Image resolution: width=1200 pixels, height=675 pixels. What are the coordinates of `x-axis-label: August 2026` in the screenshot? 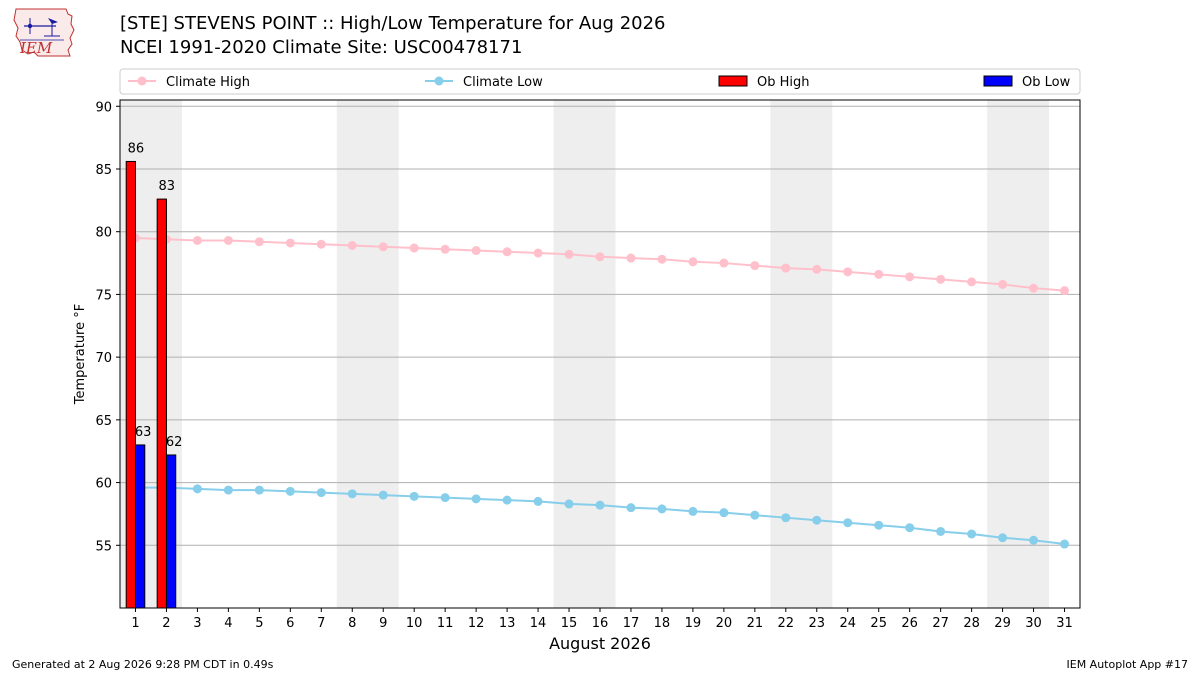 It's located at (600, 643).